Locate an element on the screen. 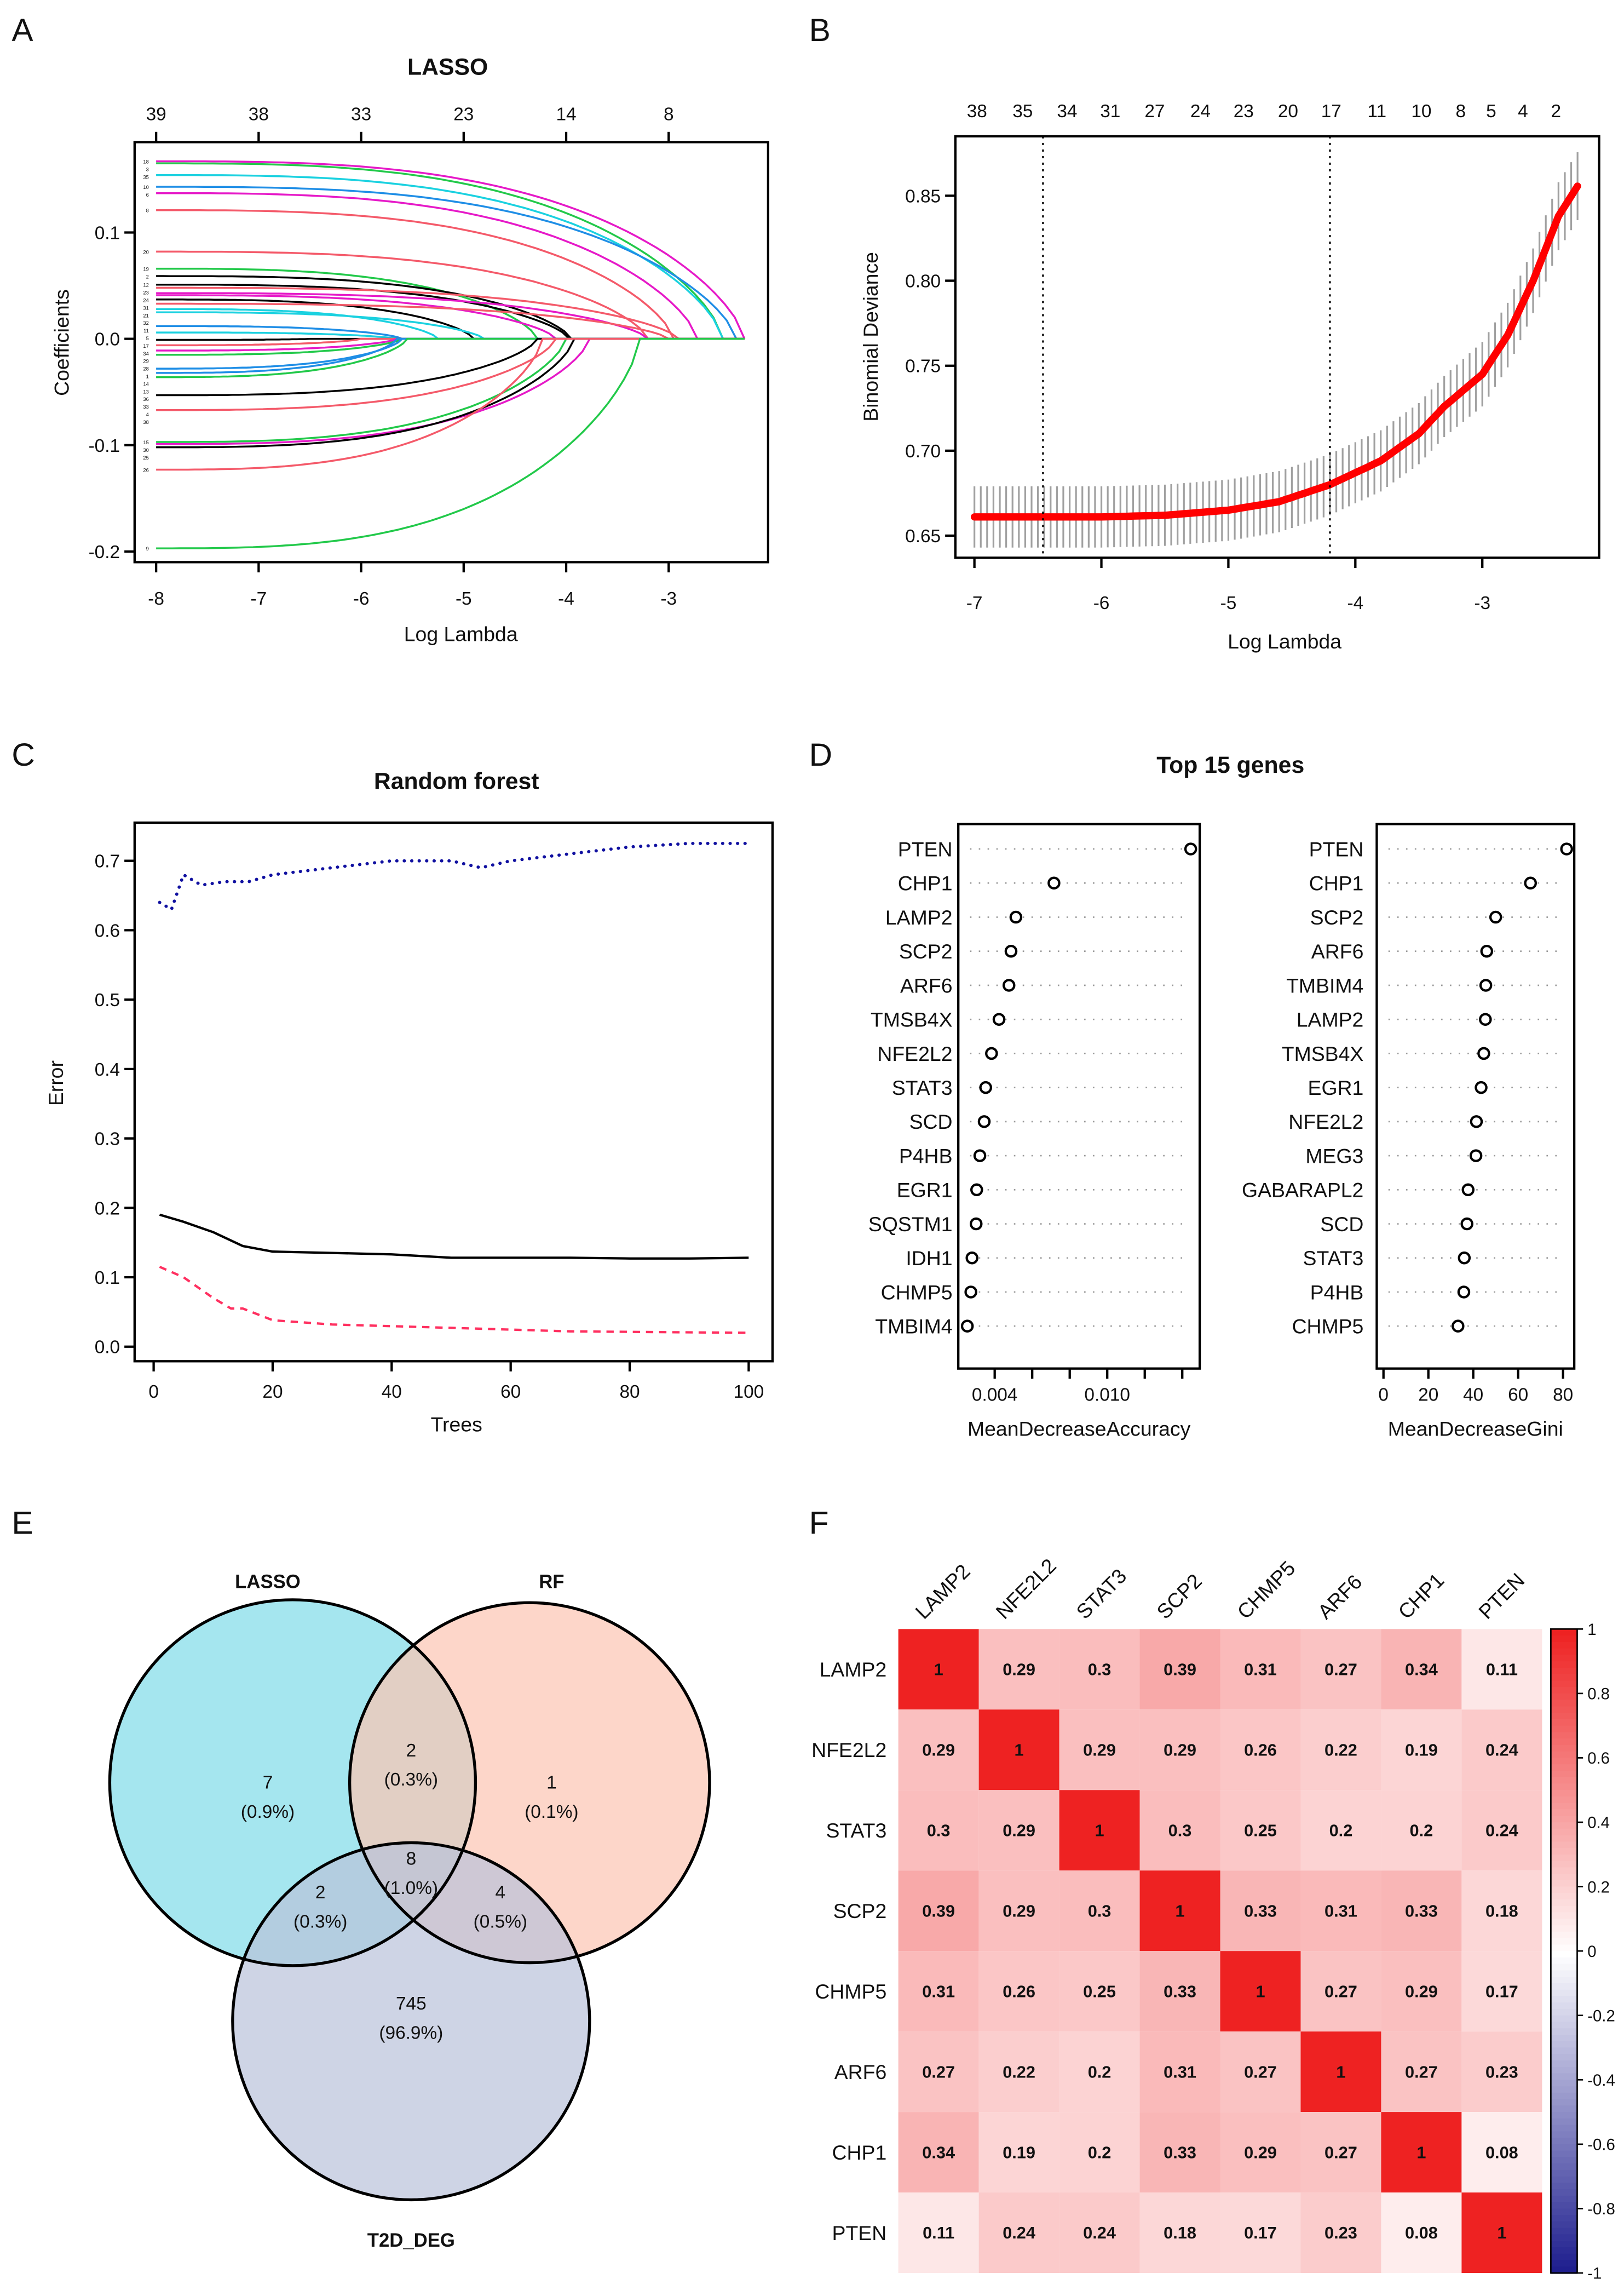 This screenshot has height=2279, width=1624. cv-x-tick-label: -7 is located at coordinates (975, 603).